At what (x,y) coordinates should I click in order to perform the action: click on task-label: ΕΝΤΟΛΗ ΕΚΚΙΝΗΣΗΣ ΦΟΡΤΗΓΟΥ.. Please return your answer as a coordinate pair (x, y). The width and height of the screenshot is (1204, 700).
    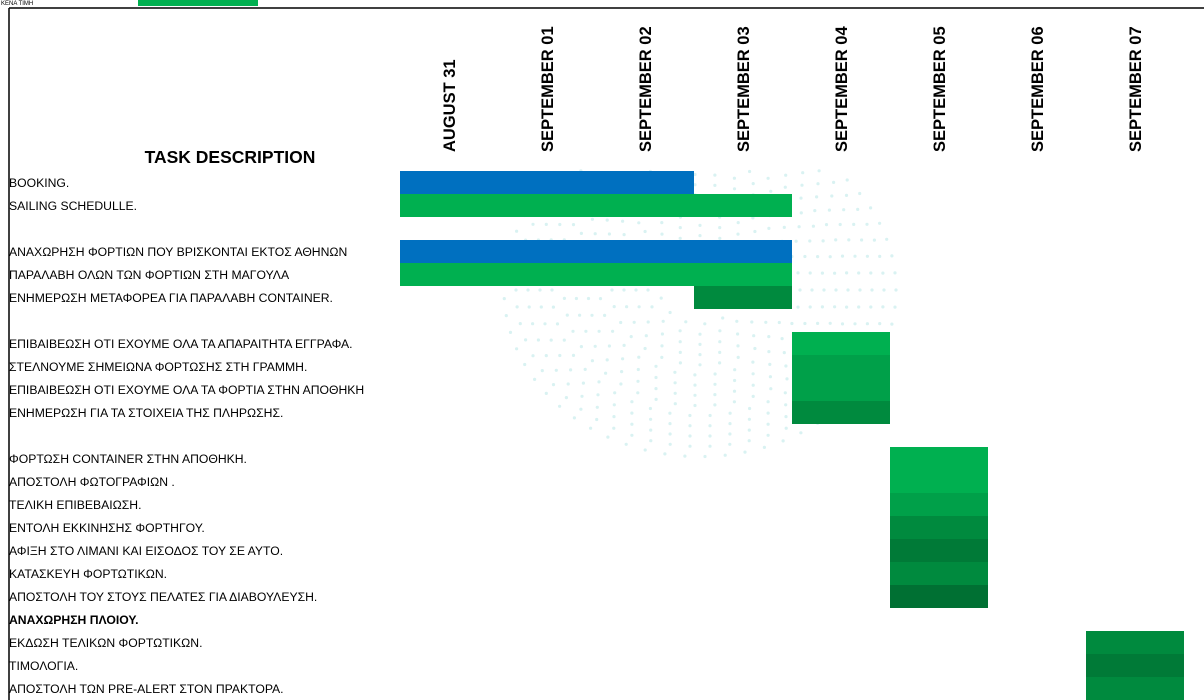
    Looking at the image, I should click on (107, 528).